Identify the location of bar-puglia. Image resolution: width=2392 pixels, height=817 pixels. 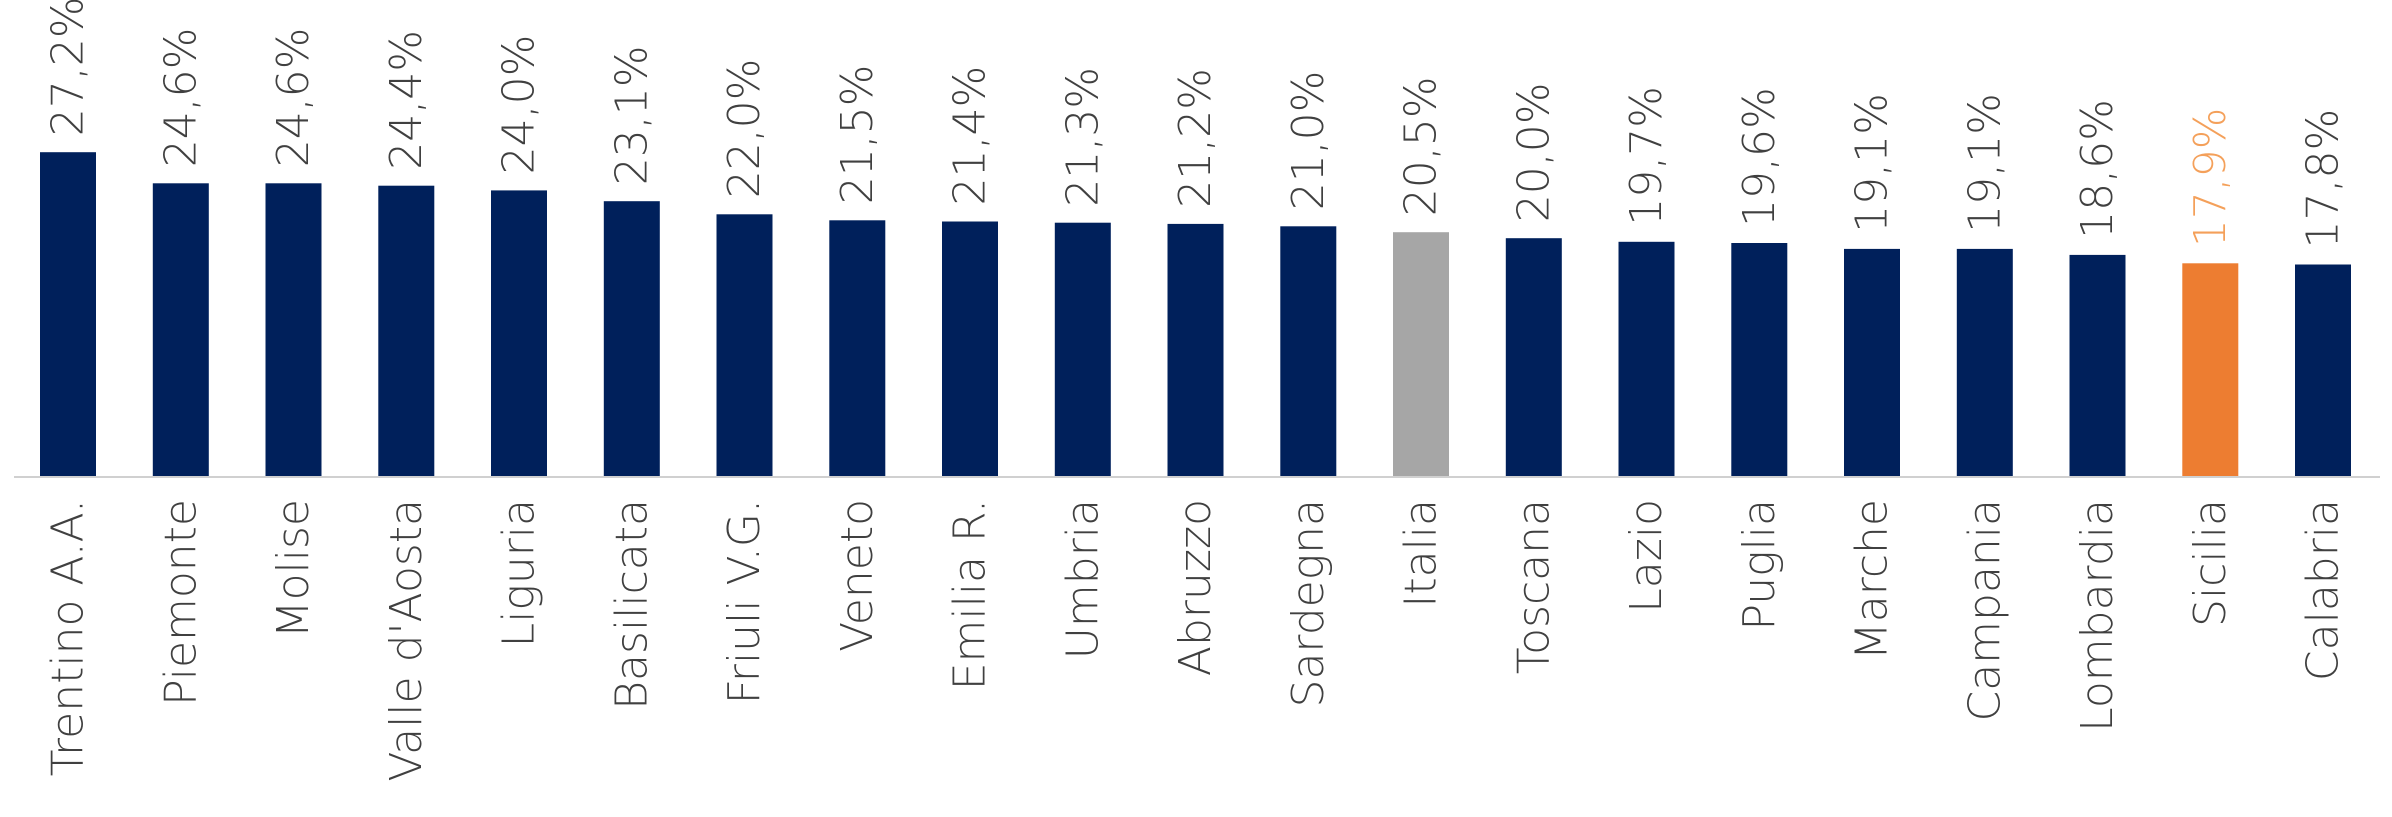
(1759, 360).